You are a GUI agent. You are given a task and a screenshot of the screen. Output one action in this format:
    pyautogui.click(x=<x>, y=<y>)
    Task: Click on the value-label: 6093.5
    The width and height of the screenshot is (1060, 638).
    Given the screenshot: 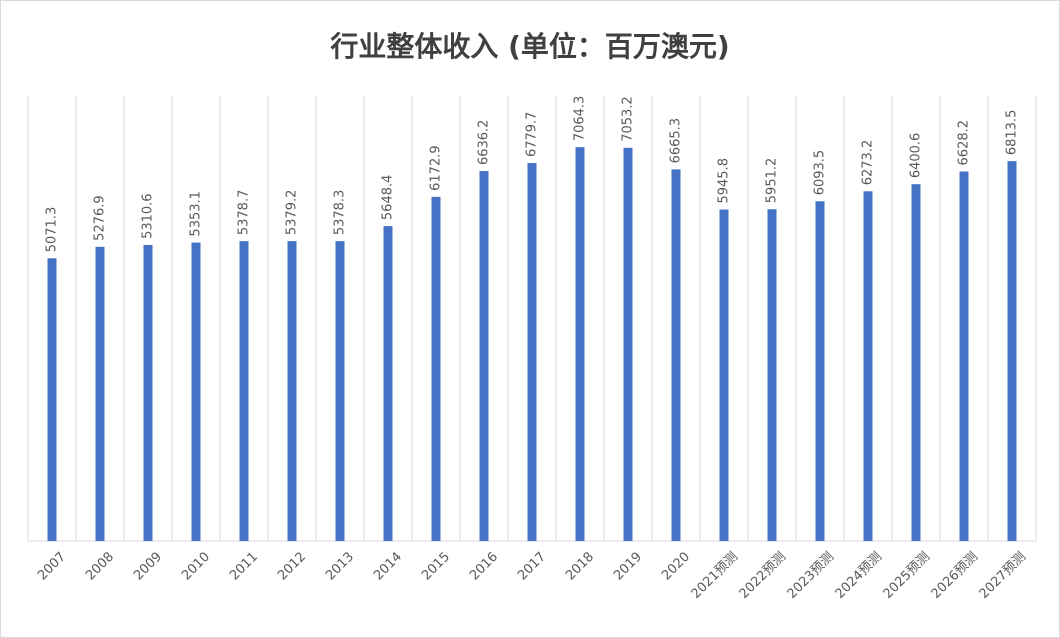 What is the action you would take?
    pyautogui.click(x=820, y=173)
    